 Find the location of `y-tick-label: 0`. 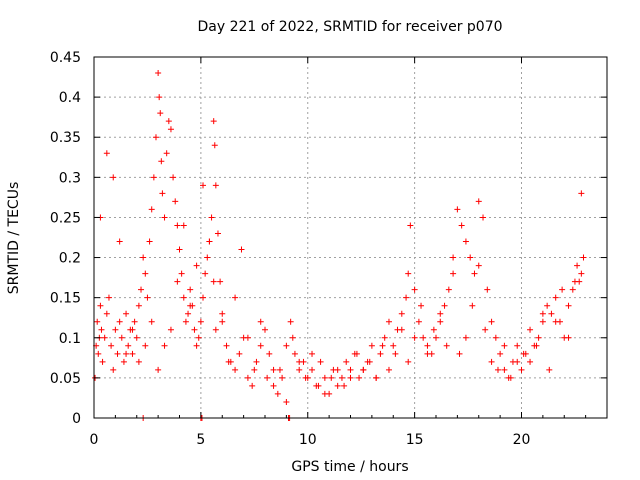

y-tick-label: 0 is located at coordinates (76, 419).